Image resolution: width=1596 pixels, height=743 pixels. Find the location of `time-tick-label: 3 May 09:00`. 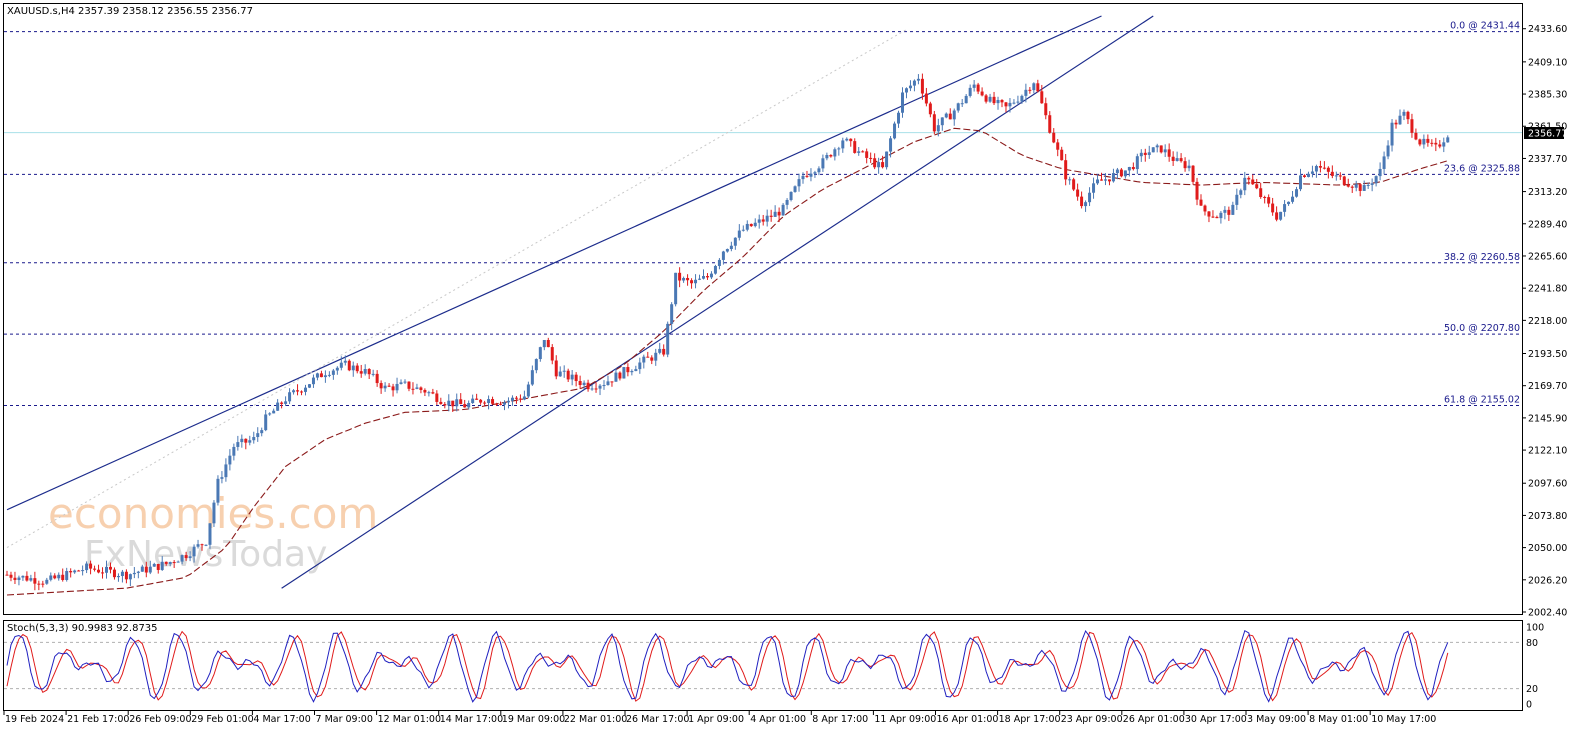

time-tick-label: 3 May 09:00 is located at coordinates (1276, 719).